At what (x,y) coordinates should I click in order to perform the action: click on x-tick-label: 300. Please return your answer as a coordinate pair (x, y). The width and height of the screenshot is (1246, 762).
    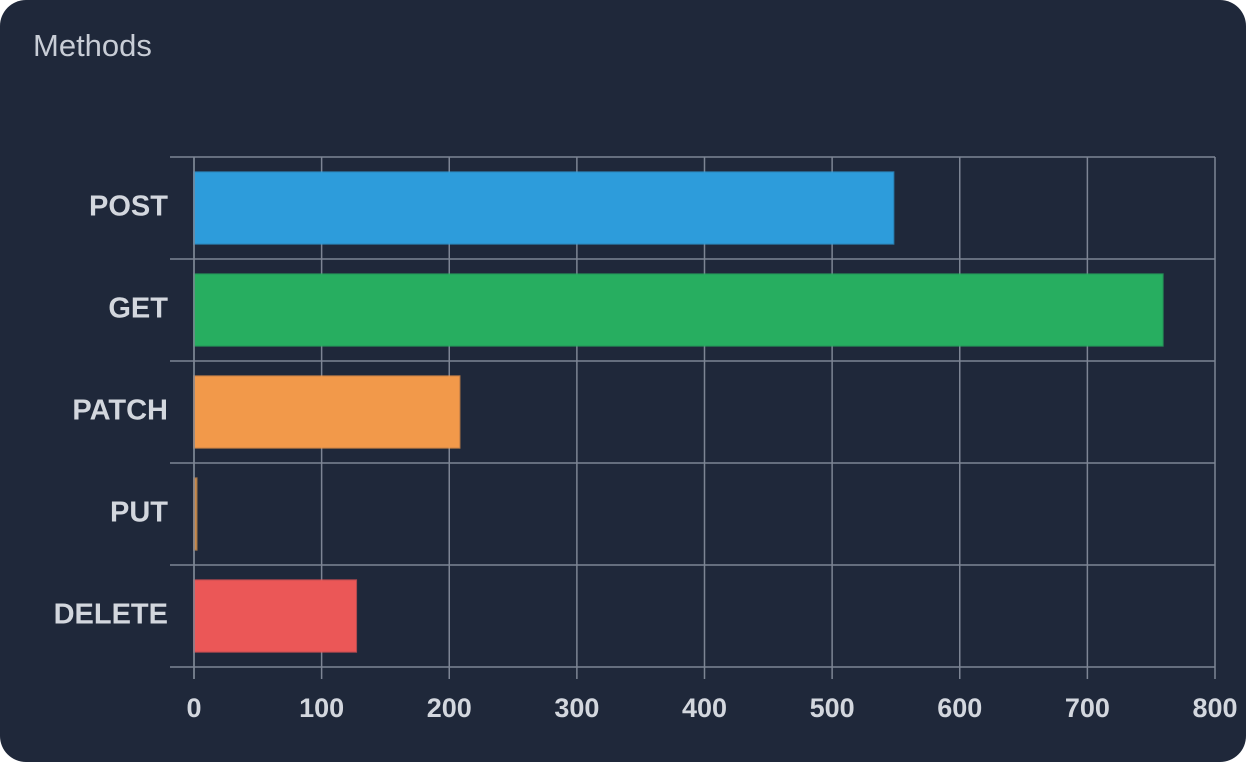
    Looking at the image, I should click on (576, 708).